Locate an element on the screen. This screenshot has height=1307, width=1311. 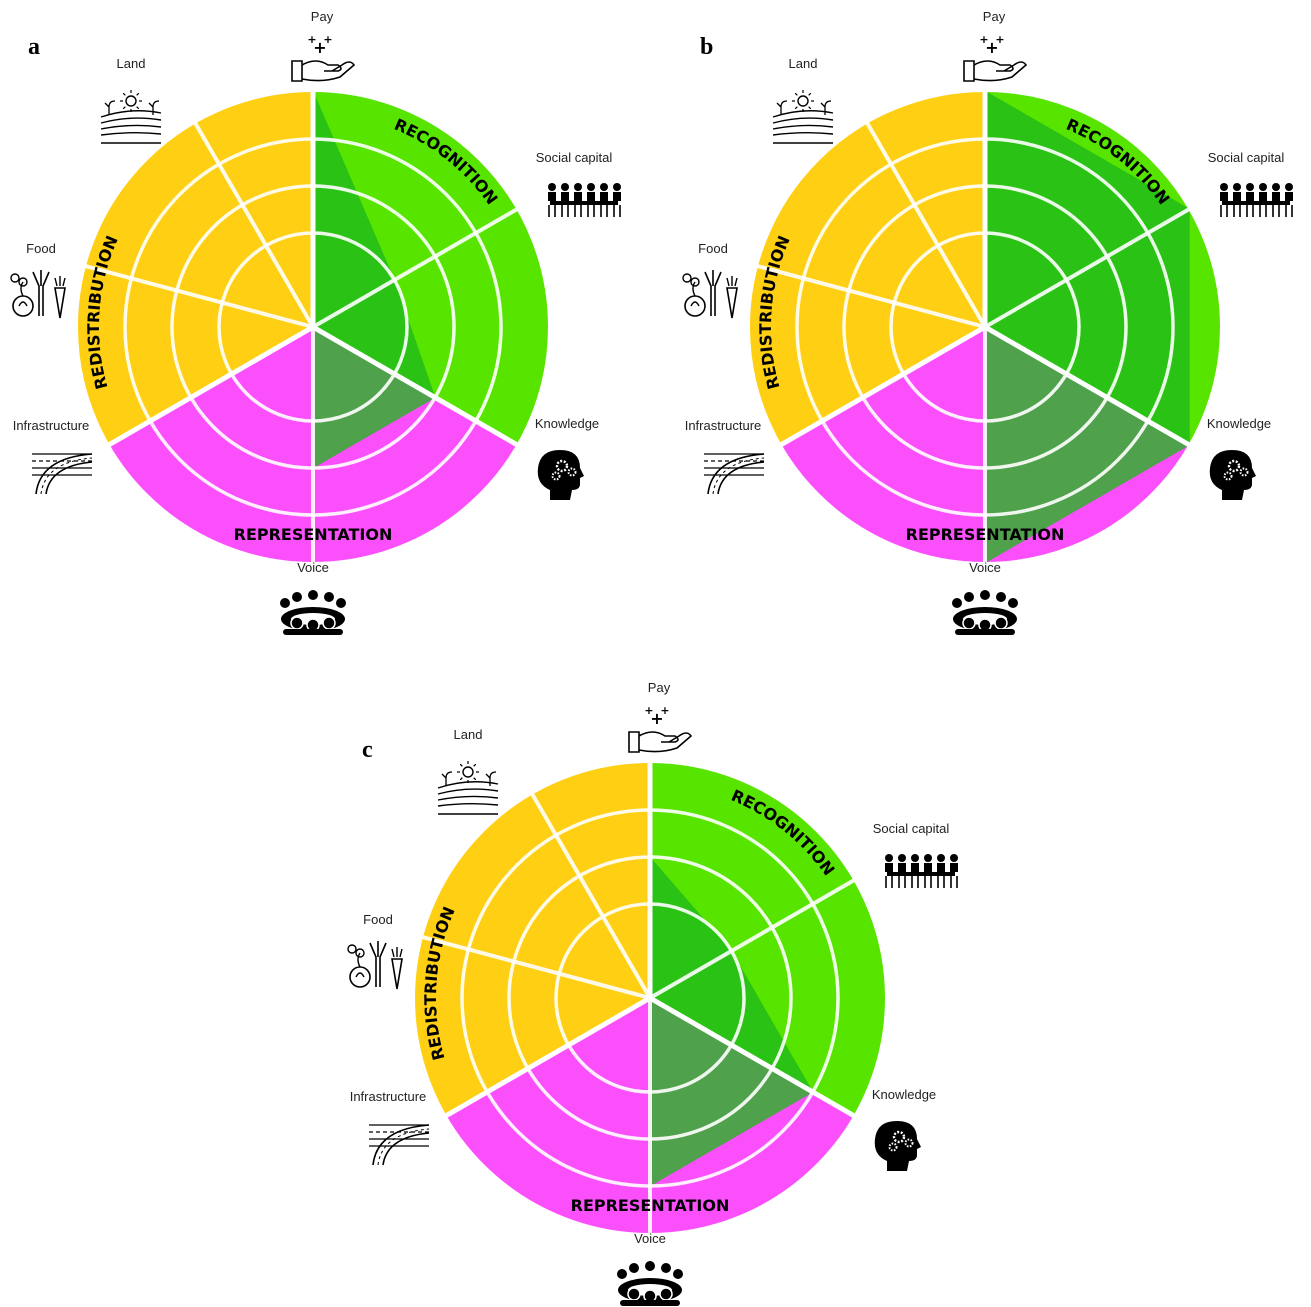
panel-letter: c is located at coordinates (367, 750).